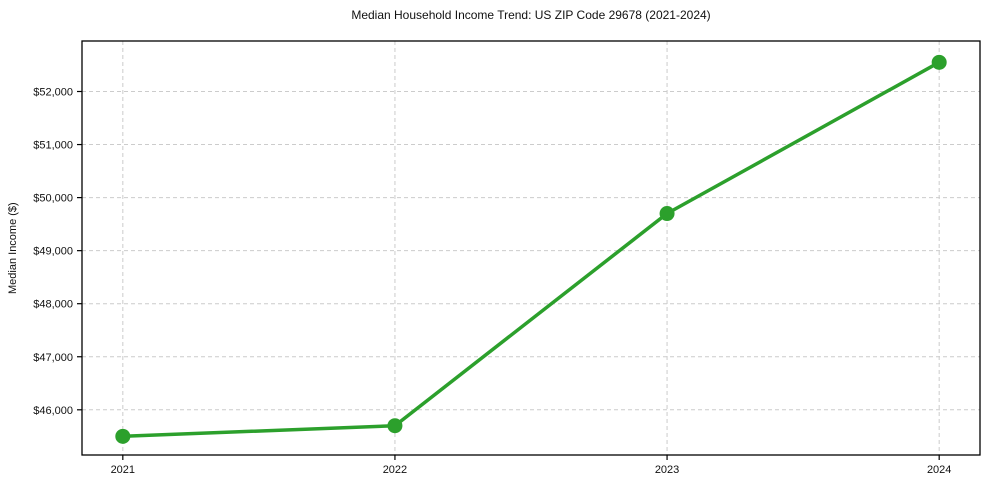  Describe the element at coordinates (53, 93) in the screenshot. I see `y-tick-label: $52,000` at that location.